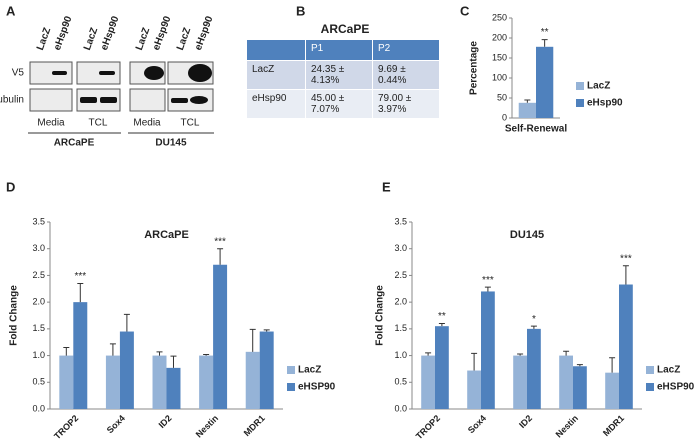  What do you see at coordinates (504, 117) in the screenshot?
I see `y-tick-label: 0` at bounding box center [504, 117].